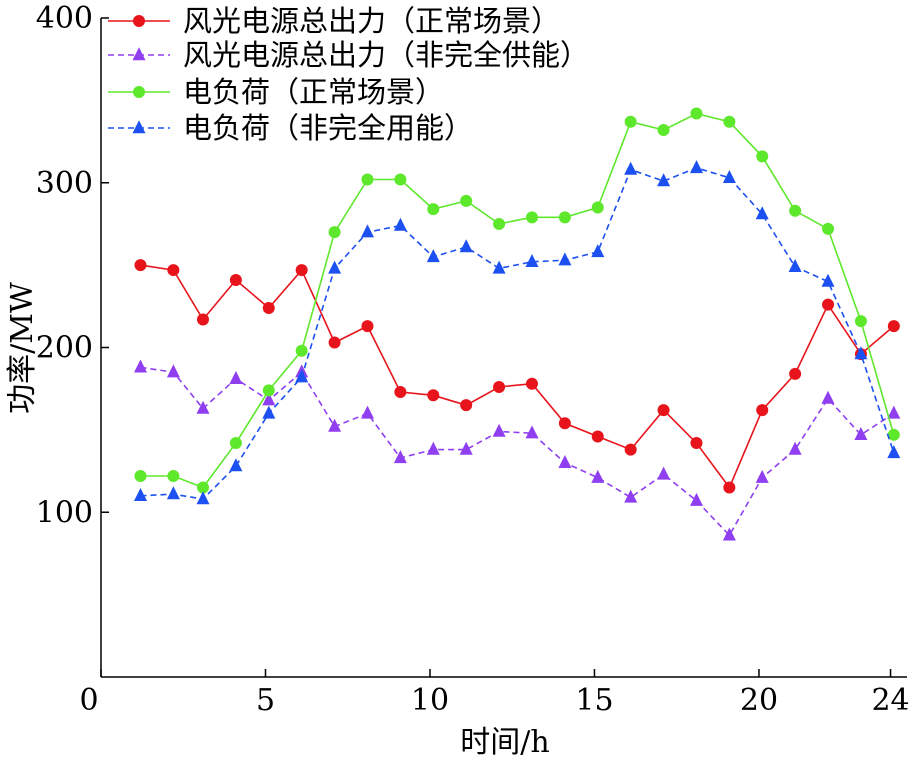  I want to click on y-tick-label: 100, so click(64, 512).